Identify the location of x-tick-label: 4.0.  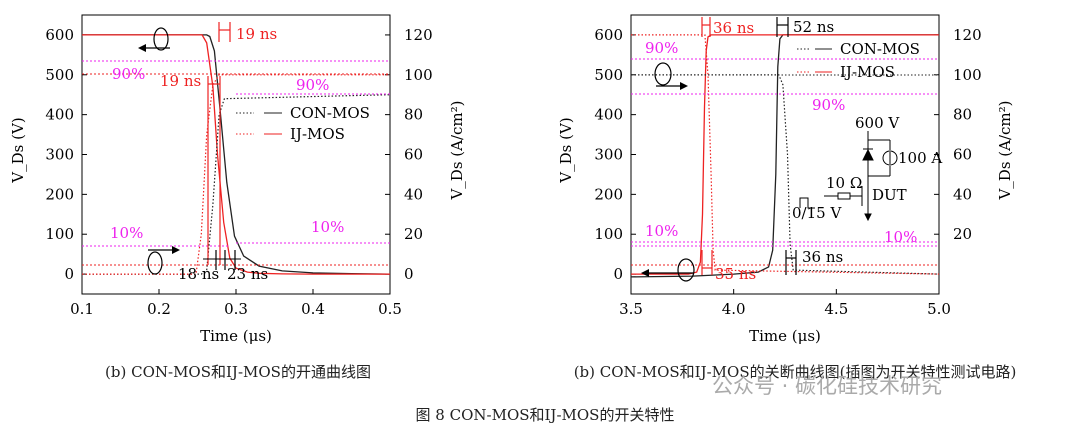
(734, 309).